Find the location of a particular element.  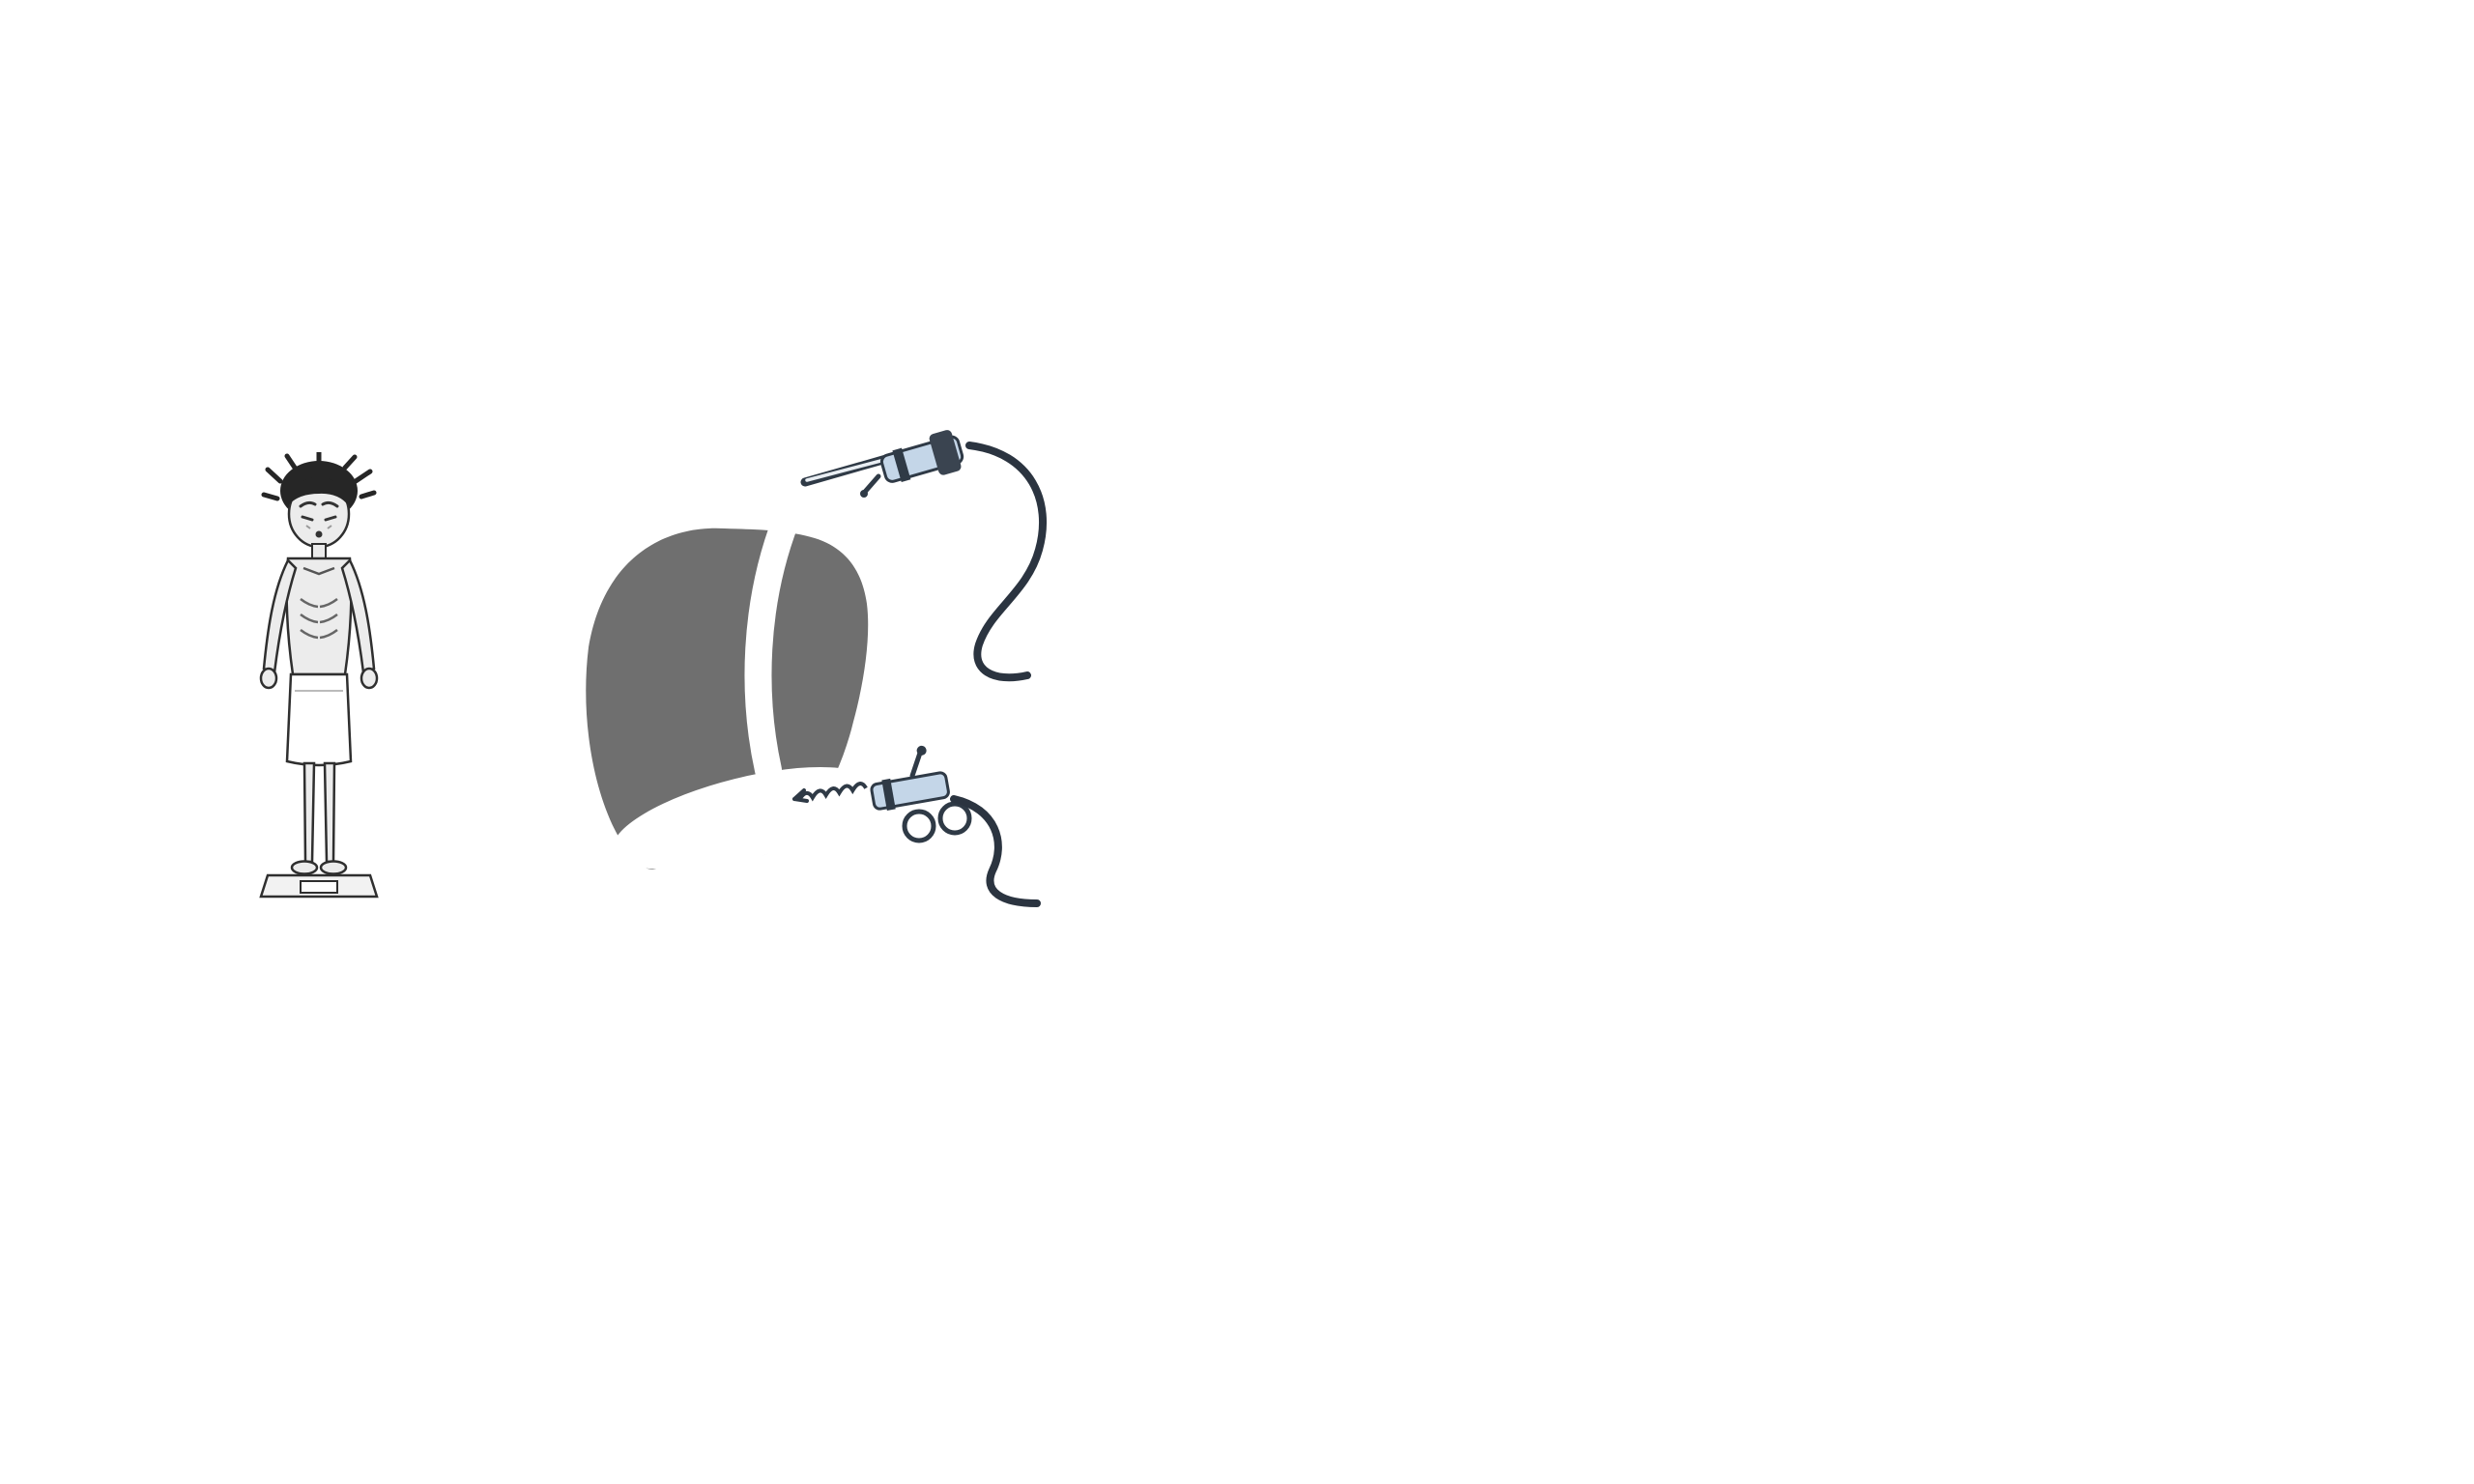

textbook-outcome-criteria-list is located at coordinates (1212, 1095).